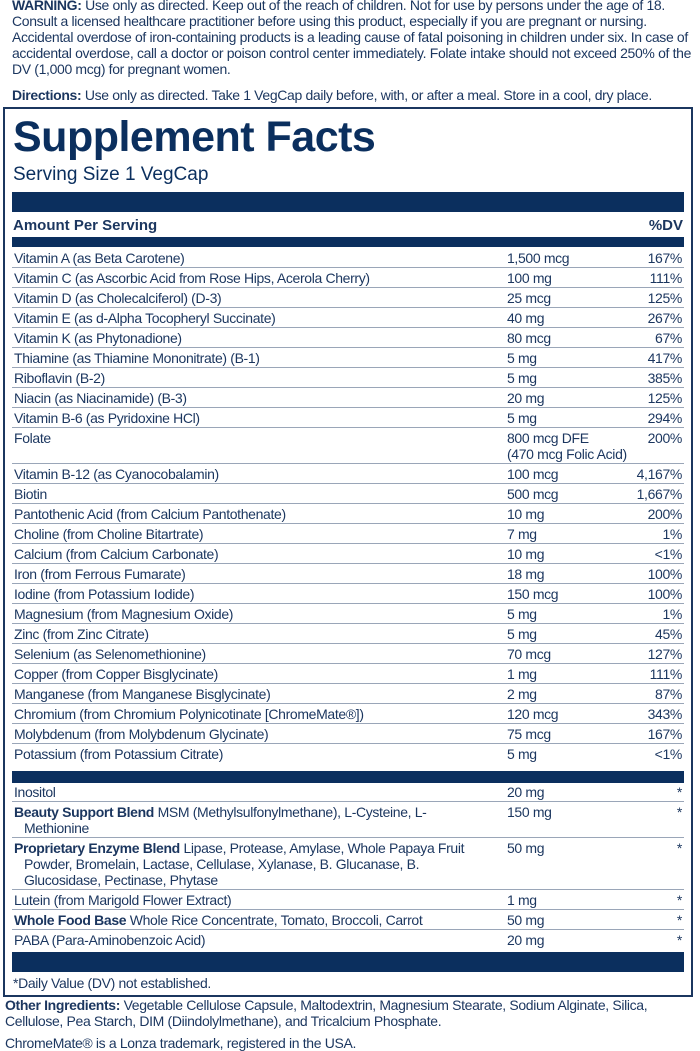 This screenshot has height=1051, width=700. I want to click on amount-value: 800 mcg DFE, so click(548, 438).